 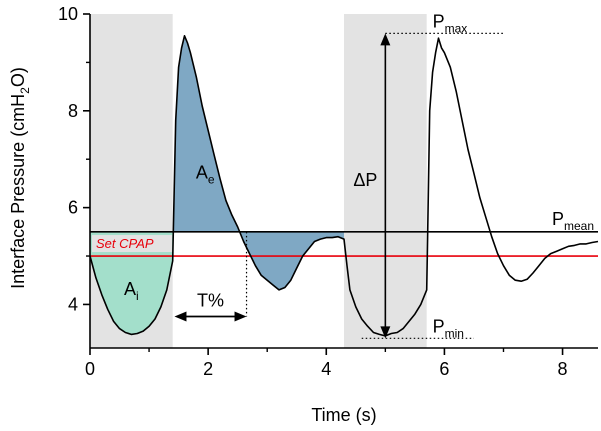 I want to click on x-tick-label-2: 2, so click(x=208, y=369).